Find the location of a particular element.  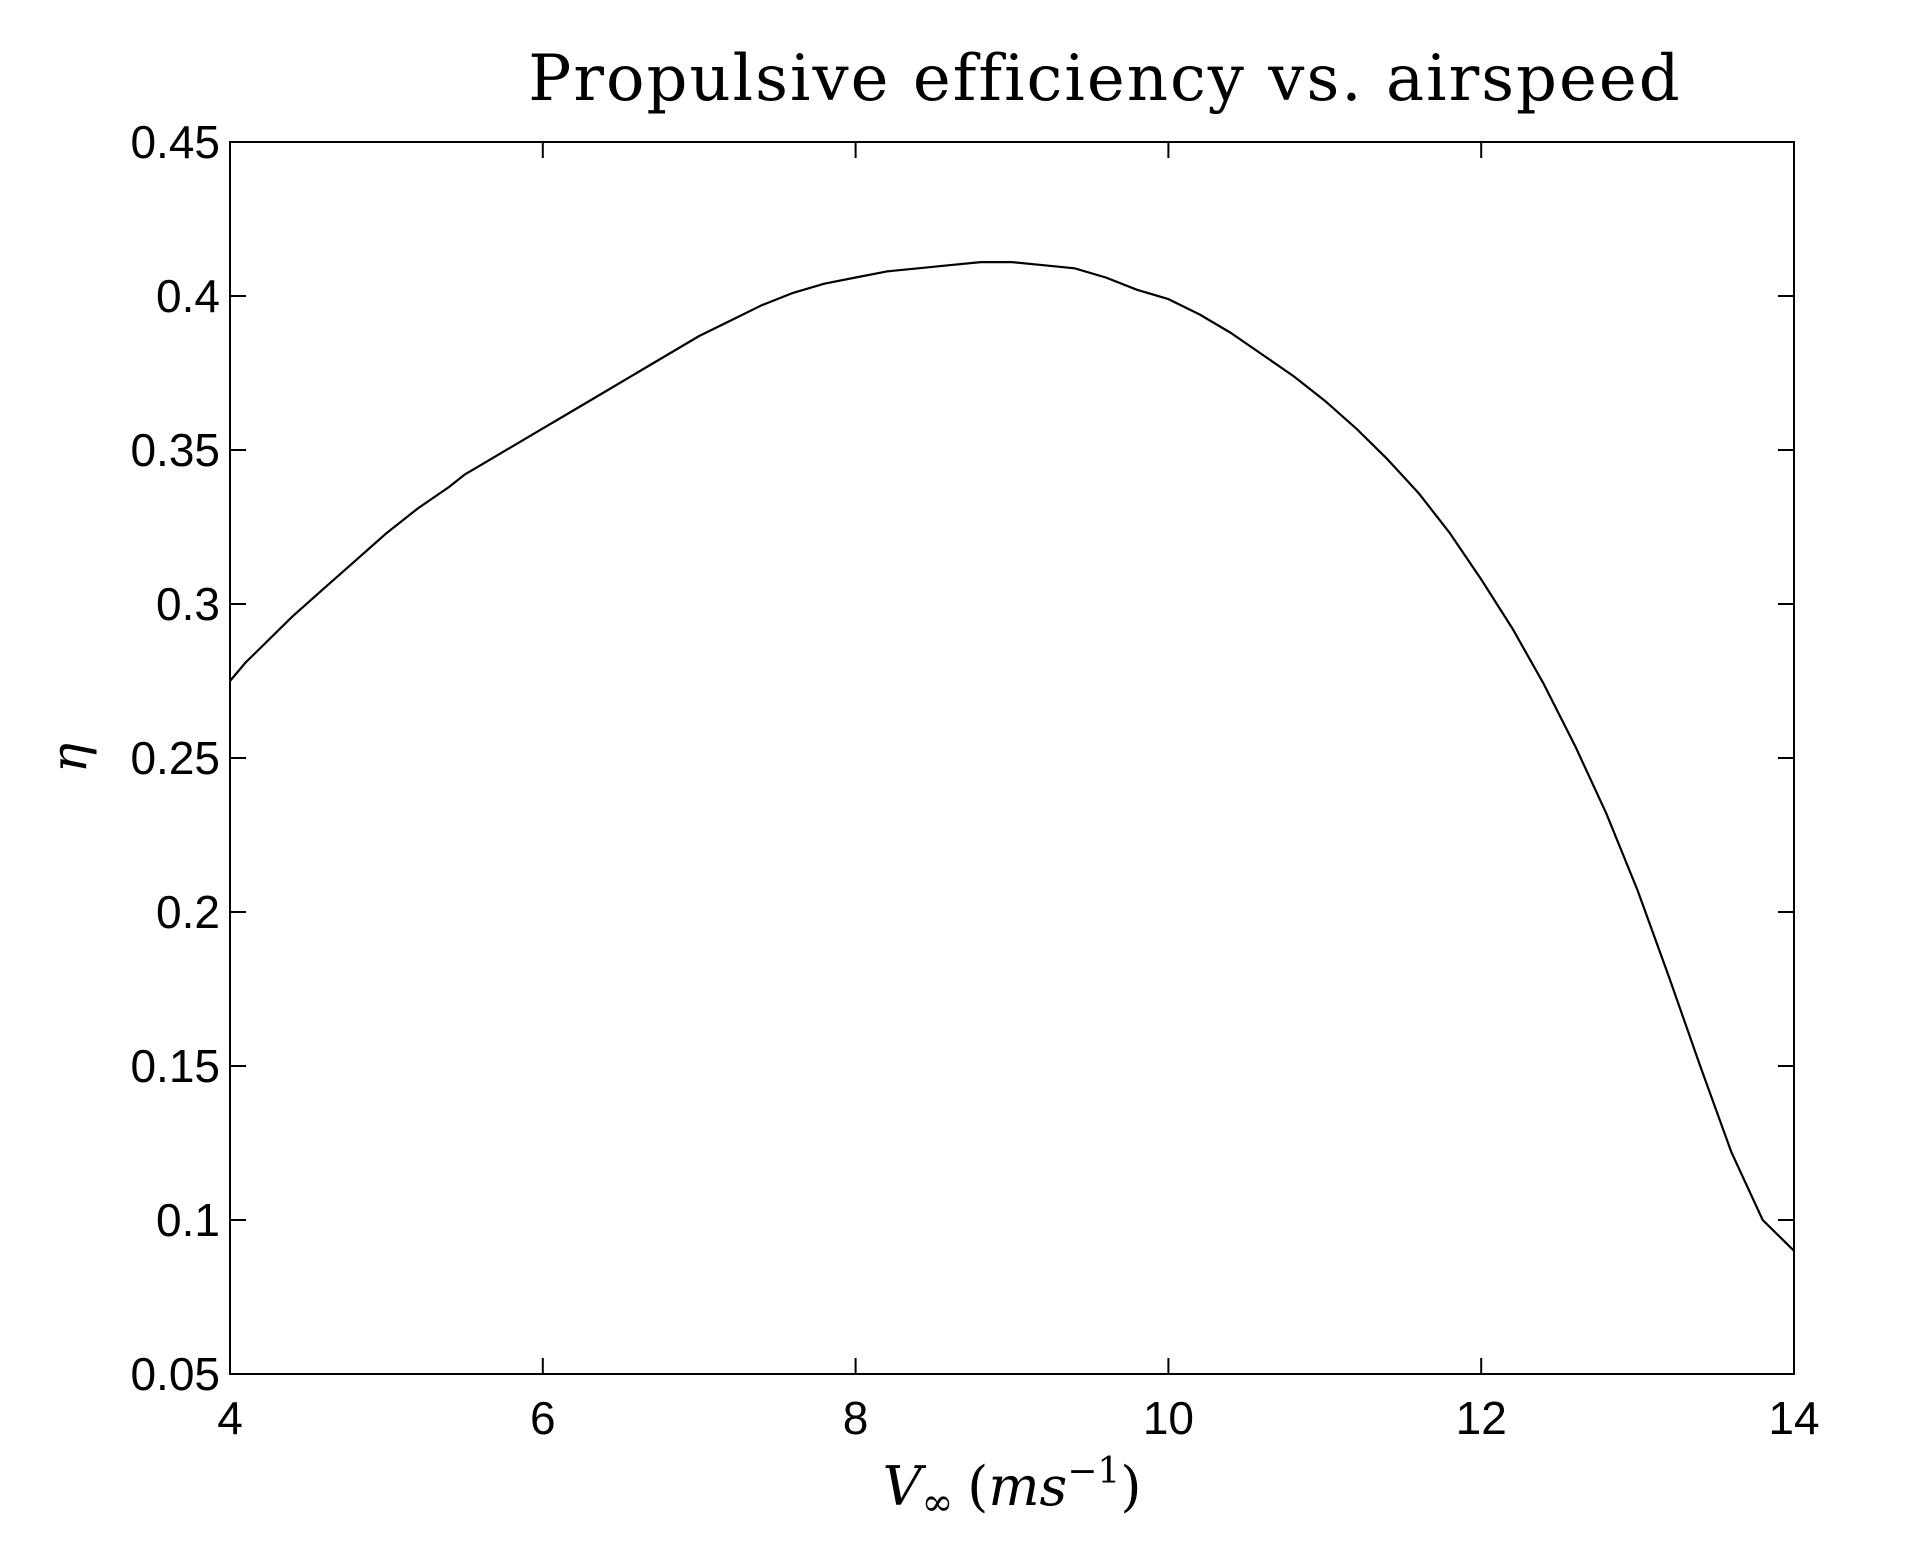

x-label-unit: ms is located at coordinates (1027, 1486).